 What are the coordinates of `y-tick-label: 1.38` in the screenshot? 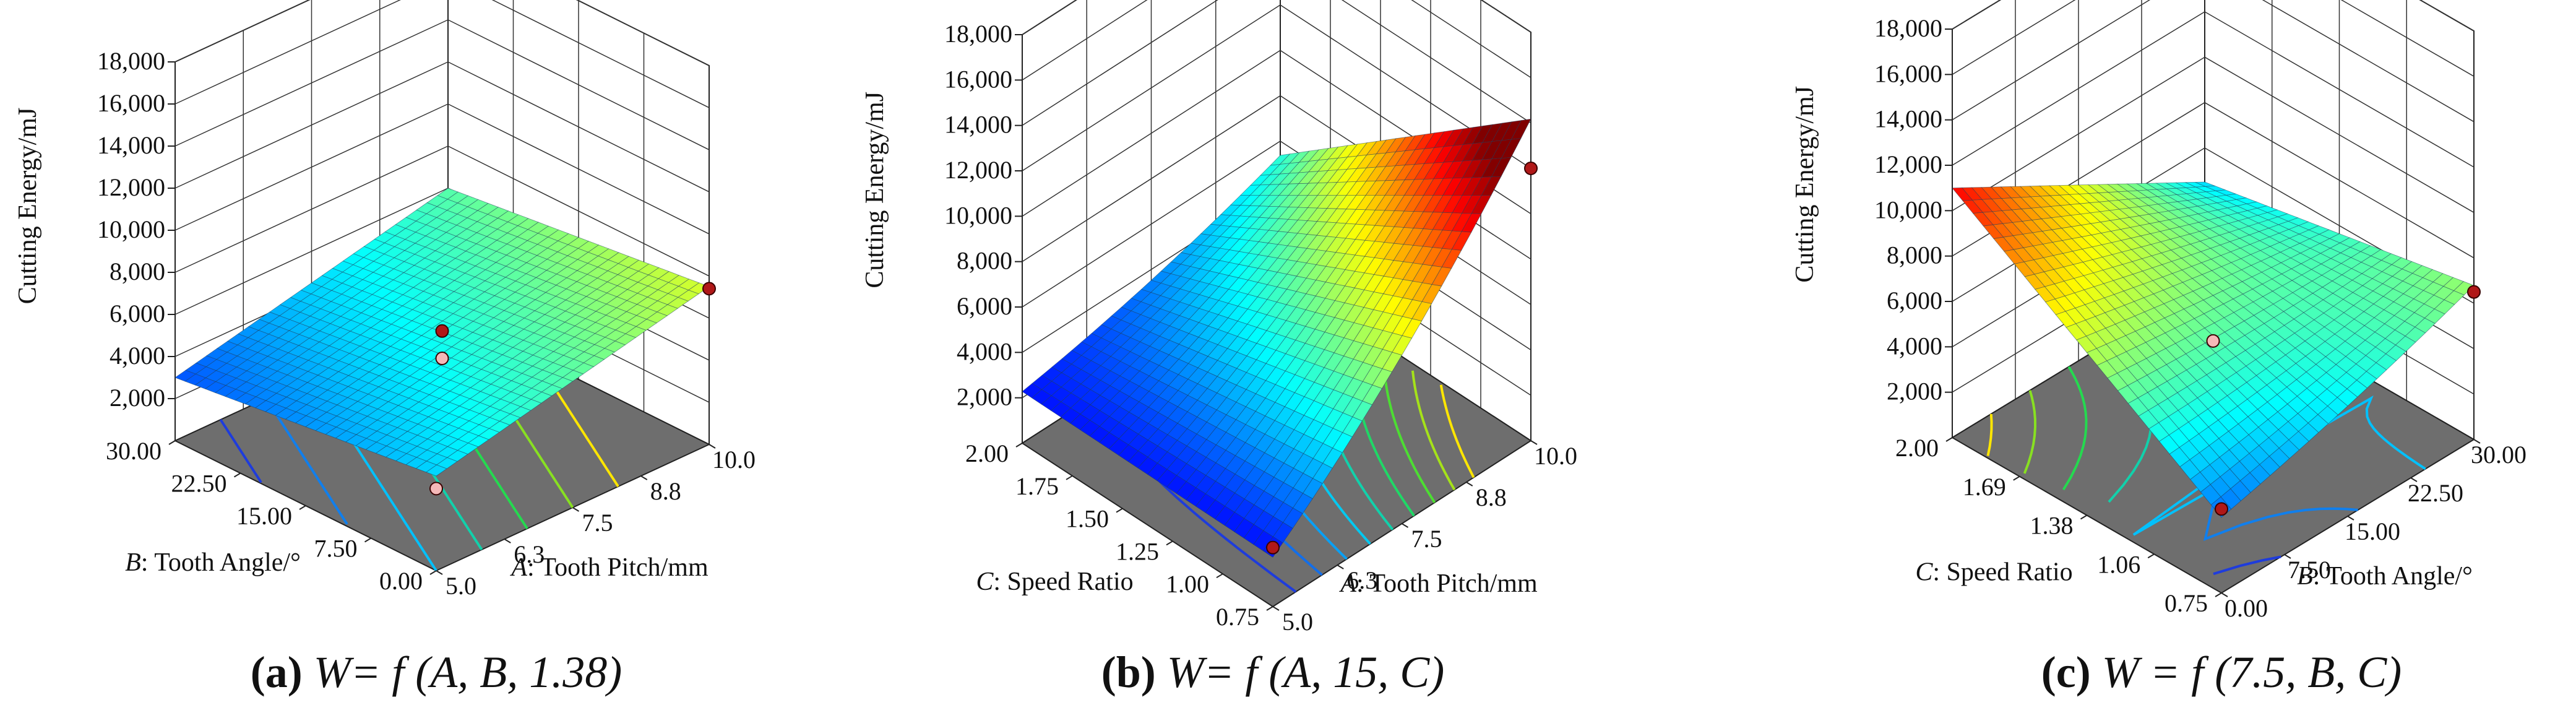 It's located at (2052, 526).